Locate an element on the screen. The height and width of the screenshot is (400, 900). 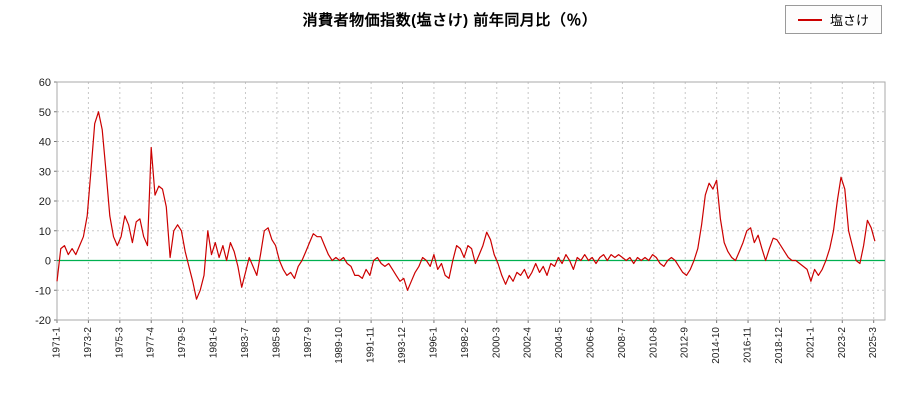
x-tick-label: 1973-2 is located at coordinates (88, 343).